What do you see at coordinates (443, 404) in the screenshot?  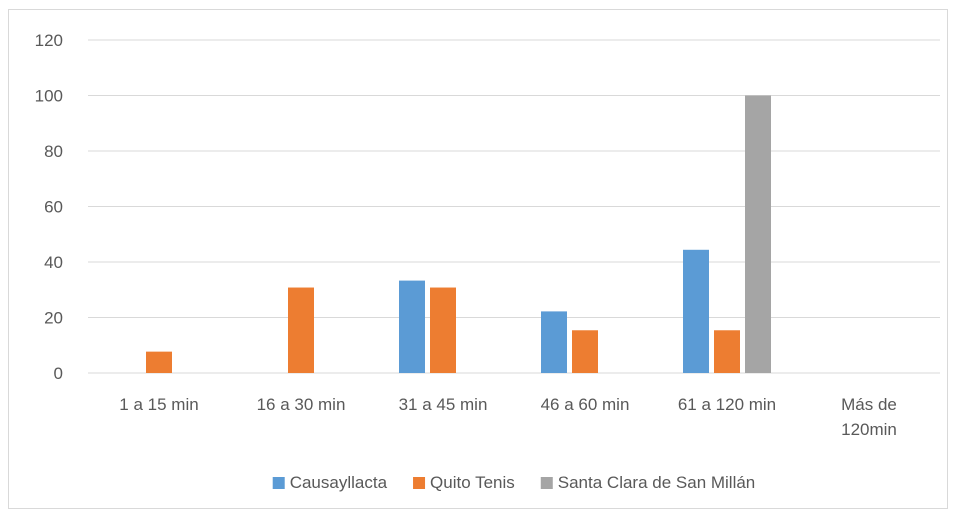 I see `x-tick-label: 31 a 45 min` at bounding box center [443, 404].